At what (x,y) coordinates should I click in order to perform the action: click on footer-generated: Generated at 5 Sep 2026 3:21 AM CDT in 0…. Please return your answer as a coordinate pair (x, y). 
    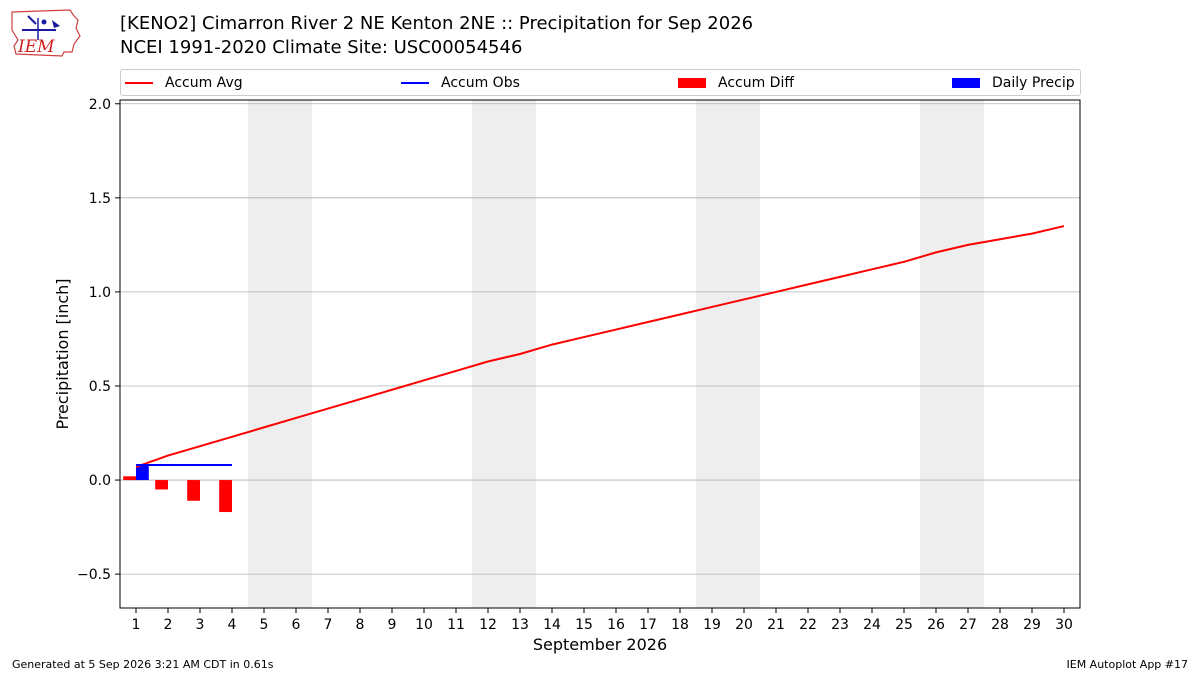
    Looking at the image, I should click on (143, 664).